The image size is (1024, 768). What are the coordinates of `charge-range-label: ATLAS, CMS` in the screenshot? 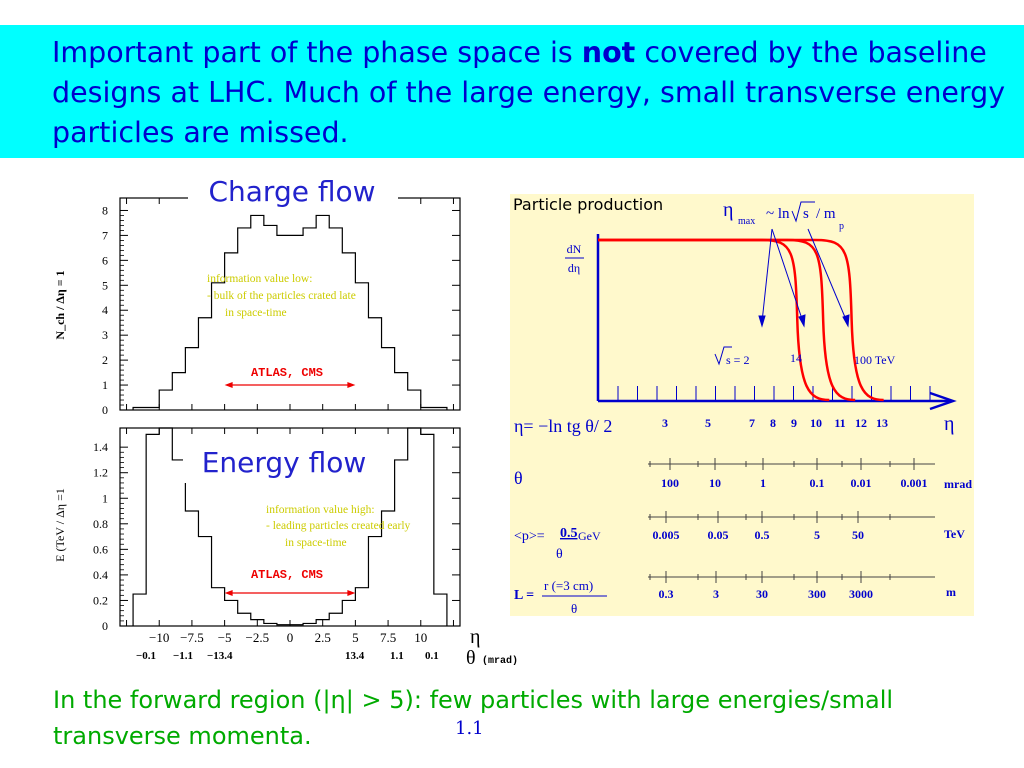 It's located at (287, 373).